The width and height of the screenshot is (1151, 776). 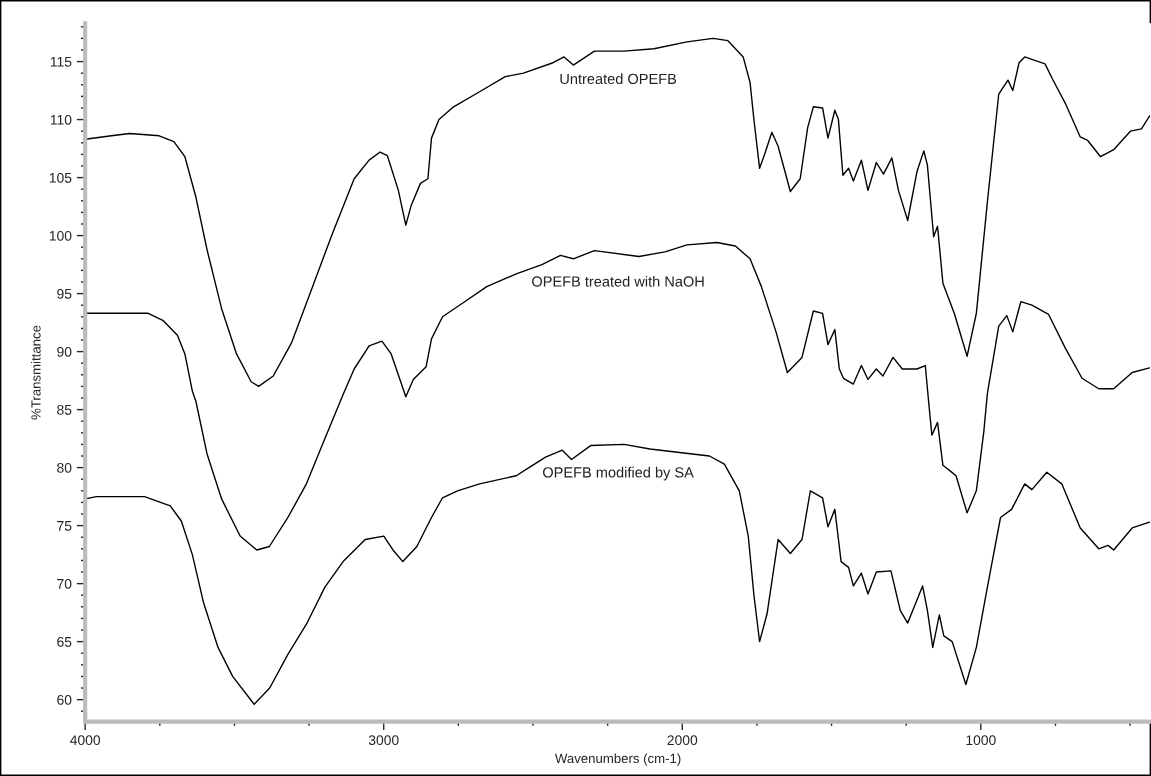 I want to click on y-tick-label: 65, so click(x=64, y=641).